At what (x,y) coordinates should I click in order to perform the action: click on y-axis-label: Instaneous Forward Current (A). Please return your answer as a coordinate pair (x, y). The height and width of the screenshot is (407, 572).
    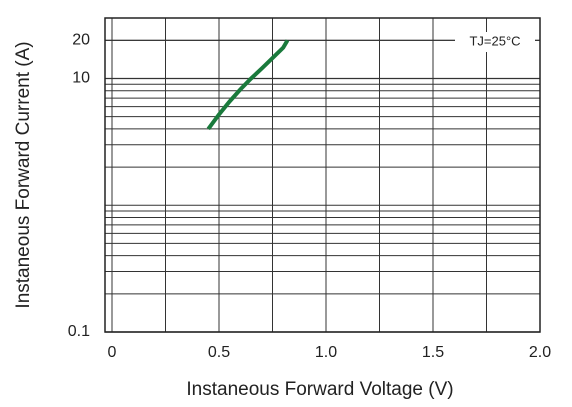
    Looking at the image, I should click on (23, 174).